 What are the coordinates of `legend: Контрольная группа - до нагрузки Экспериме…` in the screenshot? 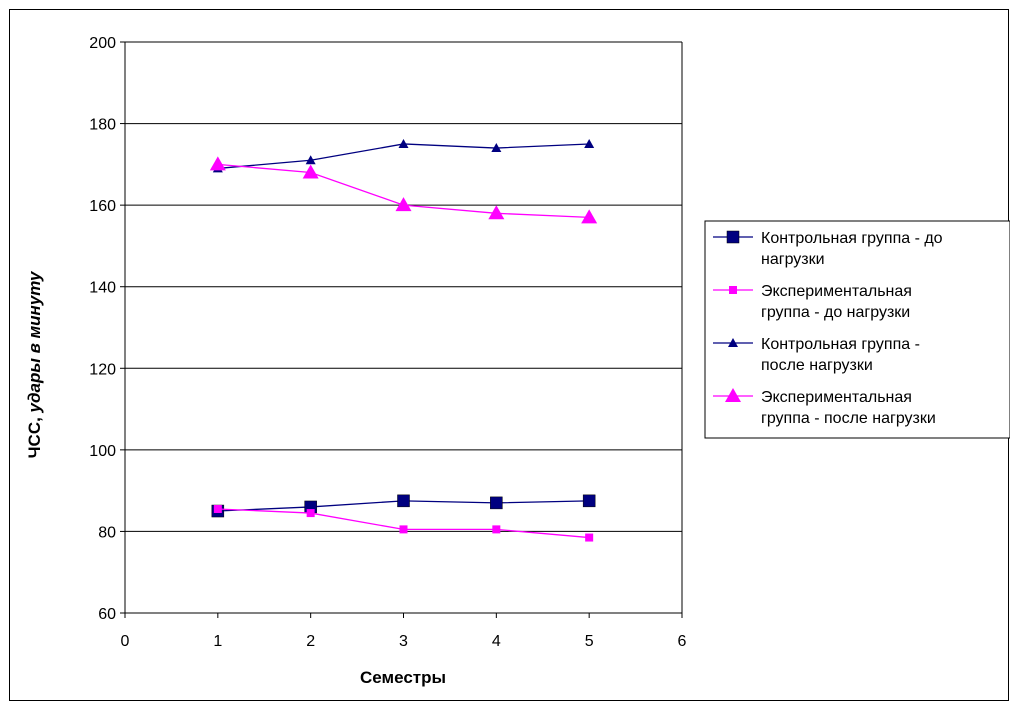 It's located at (857, 329).